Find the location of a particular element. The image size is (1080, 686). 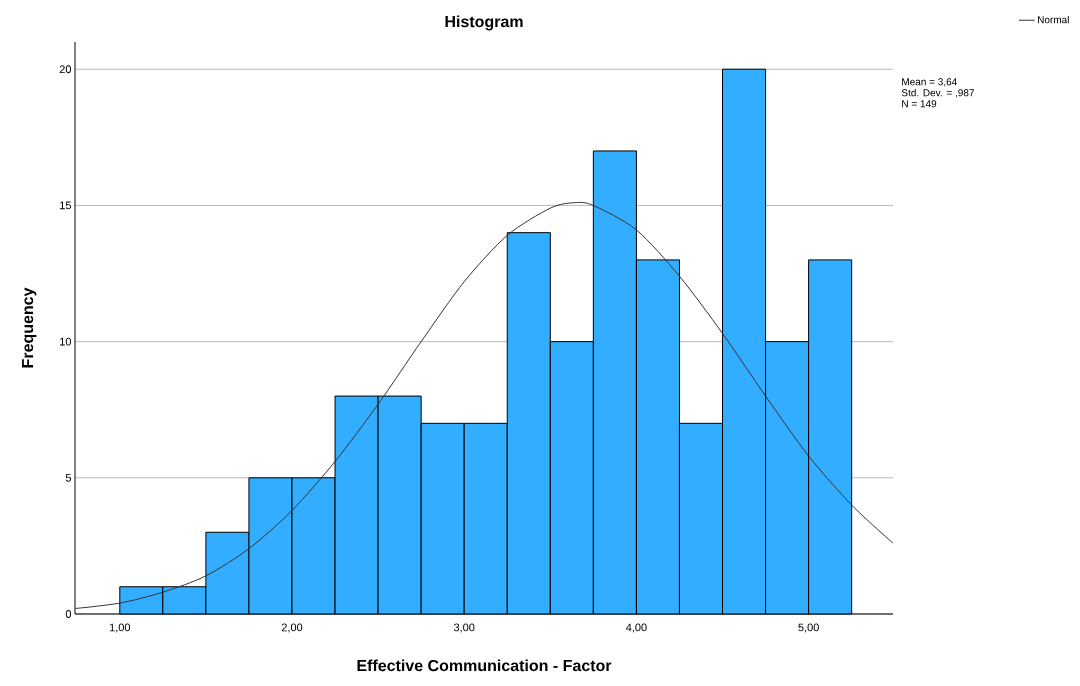

y-tick-label: 5 is located at coordinates (68, 477).